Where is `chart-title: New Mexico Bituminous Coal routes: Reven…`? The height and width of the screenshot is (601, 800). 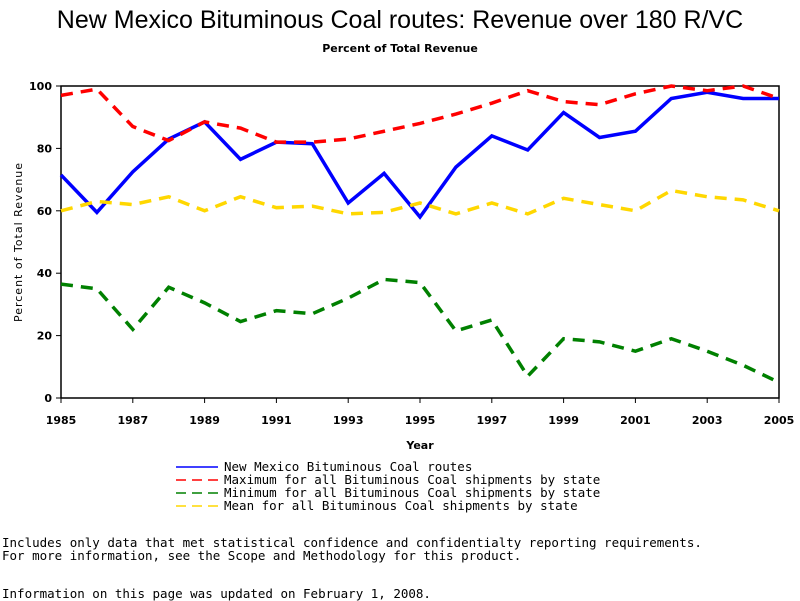 chart-title: New Mexico Bituminous Coal routes: Reven… is located at coordinates (400, 20).